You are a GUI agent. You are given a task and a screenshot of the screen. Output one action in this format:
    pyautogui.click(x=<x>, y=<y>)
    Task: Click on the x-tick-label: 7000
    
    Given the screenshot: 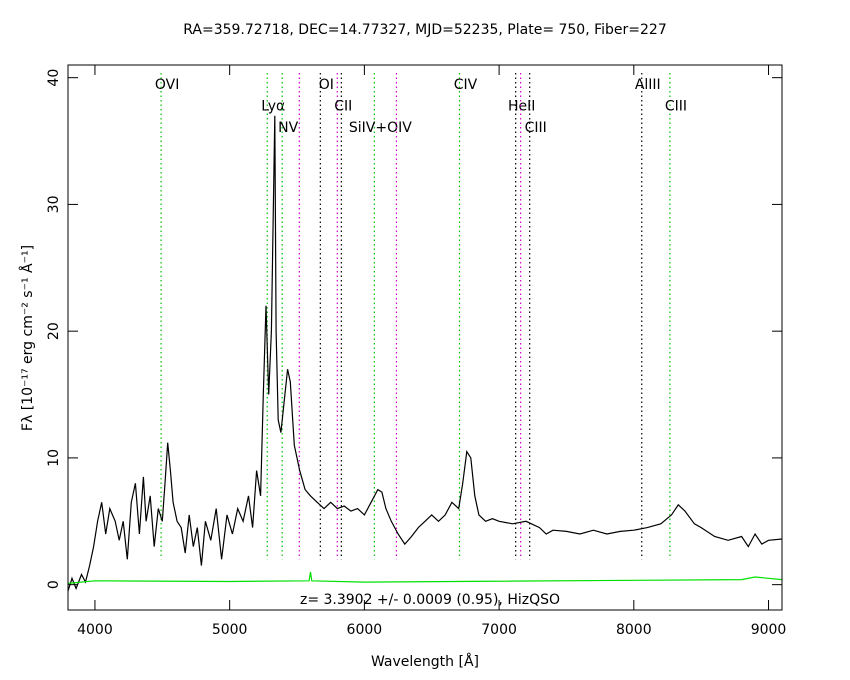 What is the action you would take?
    pyautogui.click(x=499, y=630)
    